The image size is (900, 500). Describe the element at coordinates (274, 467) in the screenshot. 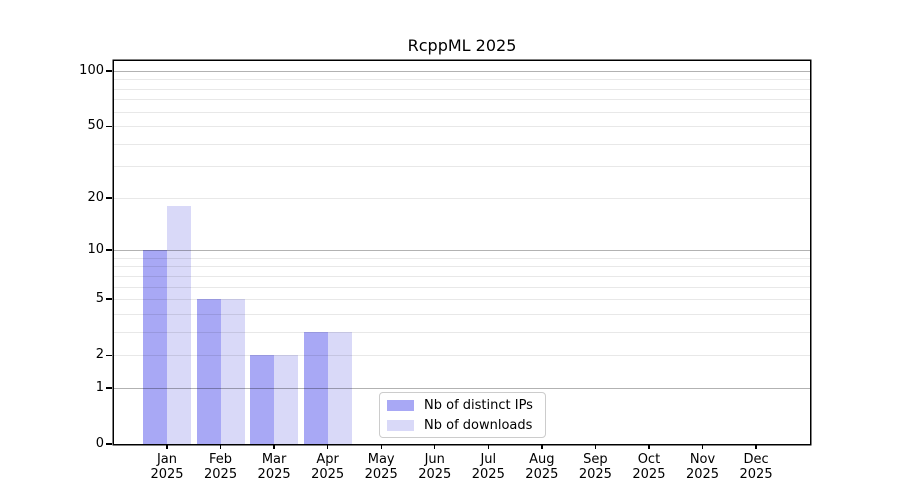

I see `x-tick-label: Mar 2025` at that location.